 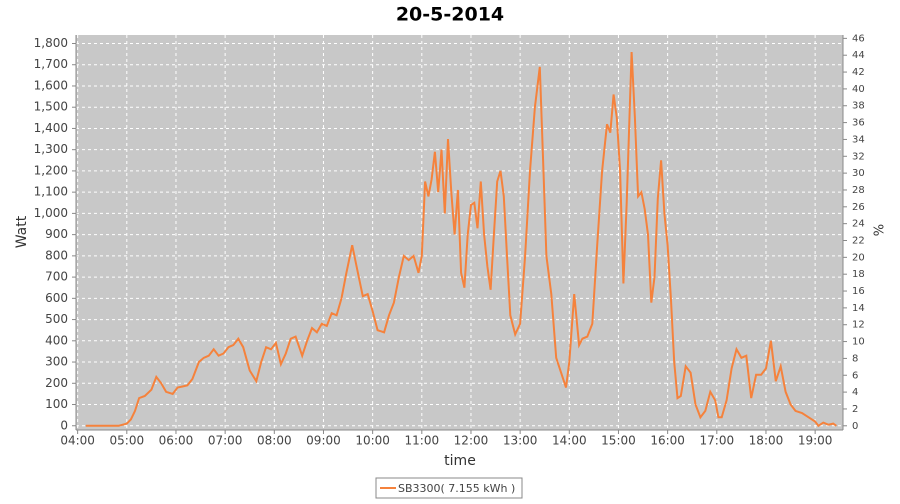 I want to click on y-tick-label: 900, so click(x=56, y=234).